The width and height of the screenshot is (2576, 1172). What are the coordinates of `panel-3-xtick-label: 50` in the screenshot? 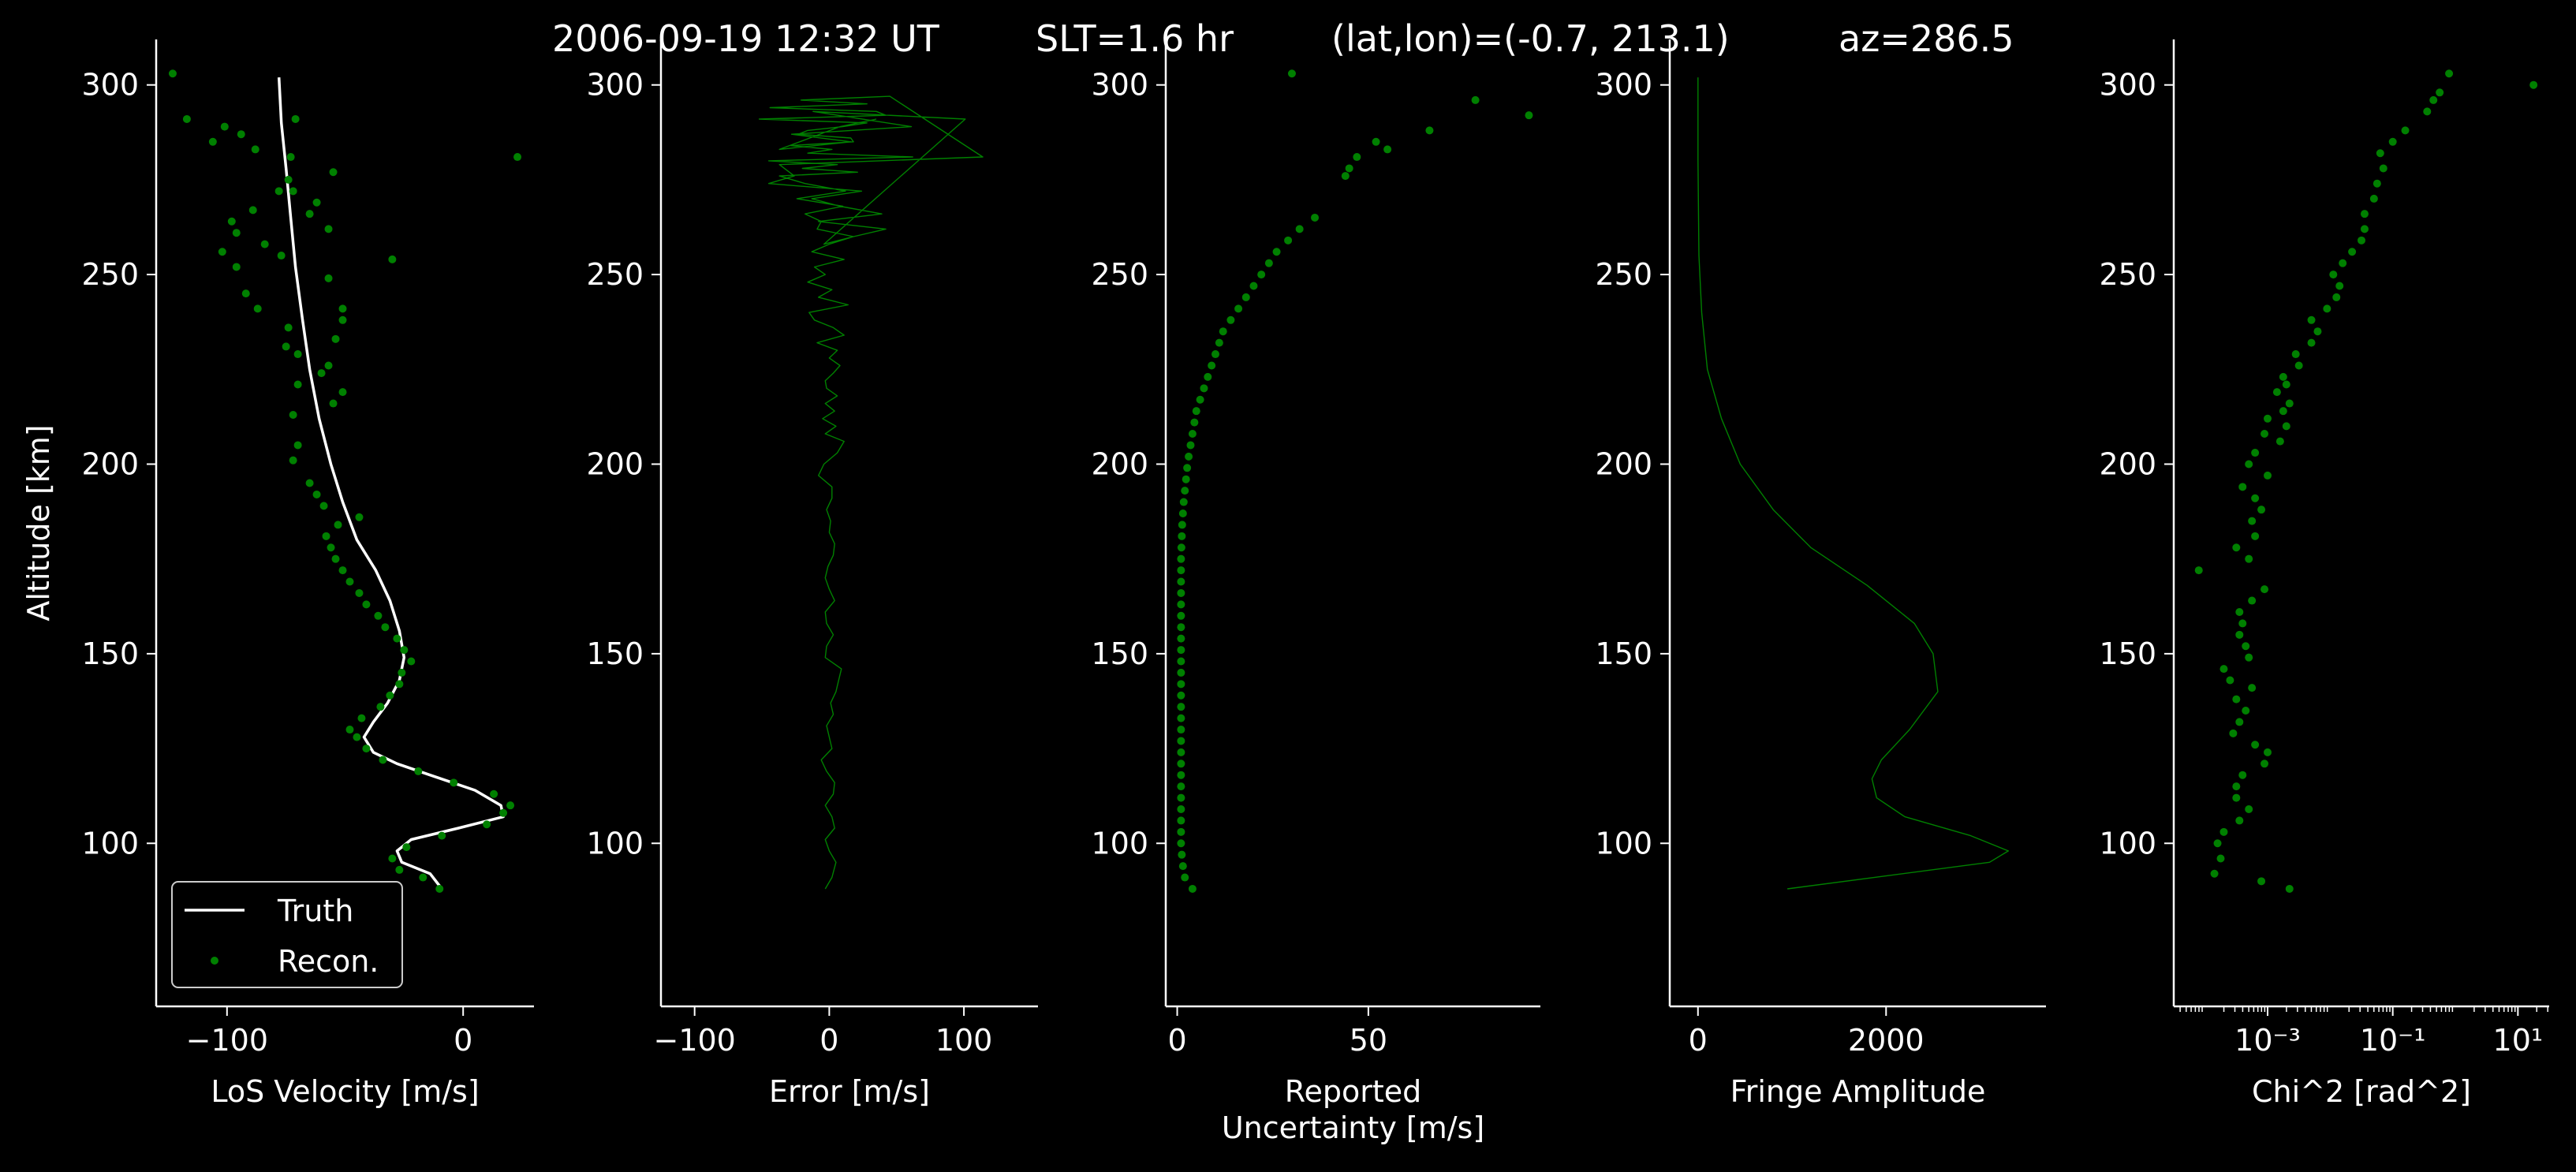 It's located at (1368, 1040).